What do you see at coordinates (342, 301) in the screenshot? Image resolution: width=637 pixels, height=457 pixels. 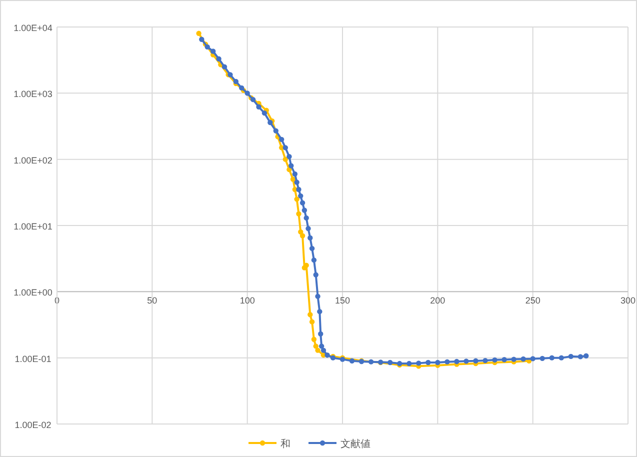 I see `x-tick-label: 150` at bounding box center [342, 301].